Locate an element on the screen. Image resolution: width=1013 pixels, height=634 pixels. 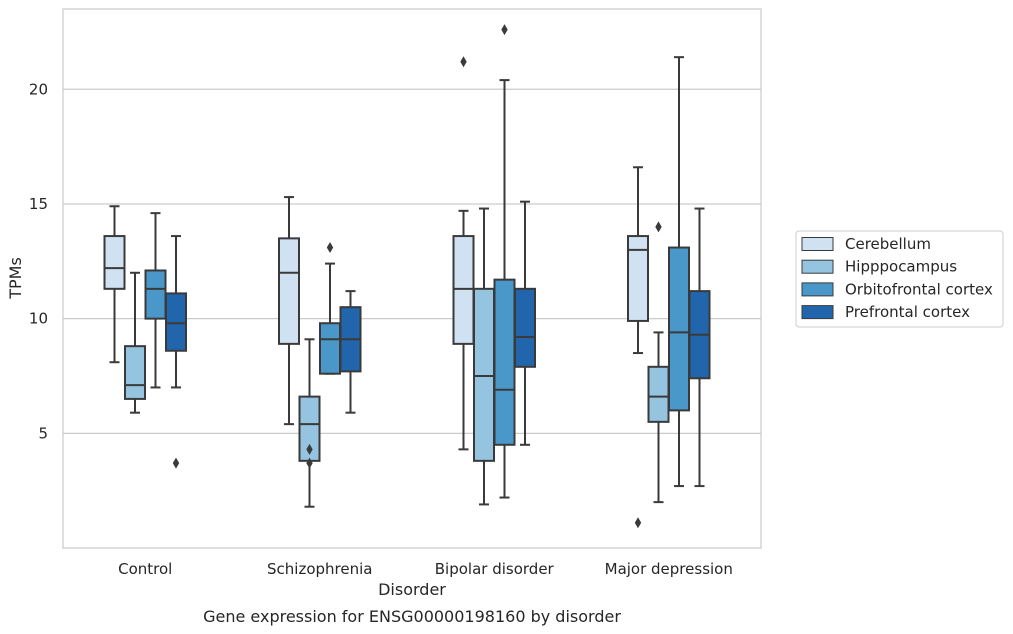
y-tick-label: 5 is located at coordinates (43, 433).